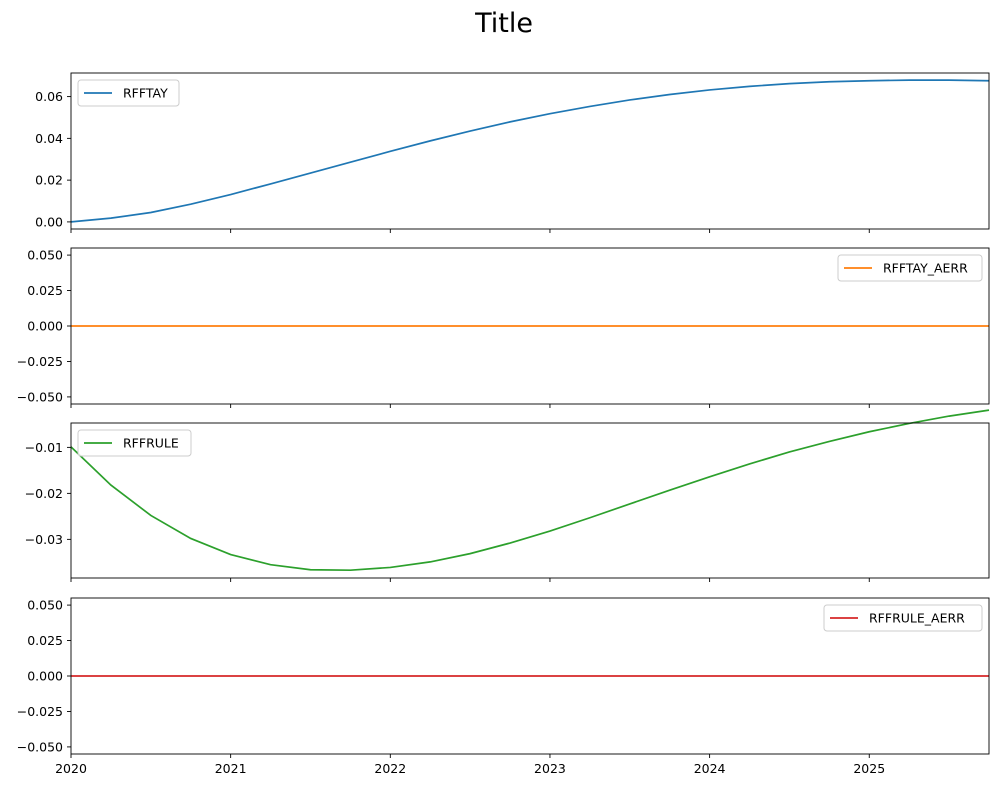  What do you see at coordinates (49, 221) in the screenshot?
I see `y-tick-label: 0.00` at bounding box center [49, 221].